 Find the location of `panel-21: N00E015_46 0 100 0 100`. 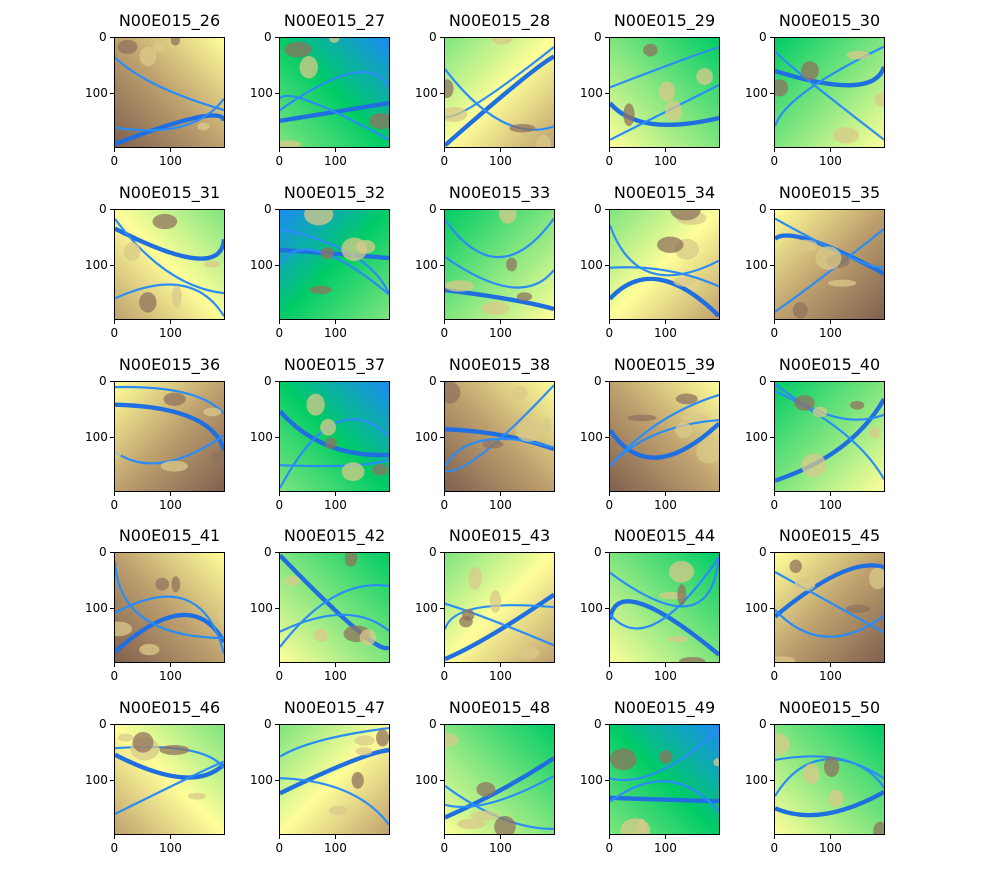

panel-21: N00E015_46 0 100 0 100 is located at coordinates (174, 785).